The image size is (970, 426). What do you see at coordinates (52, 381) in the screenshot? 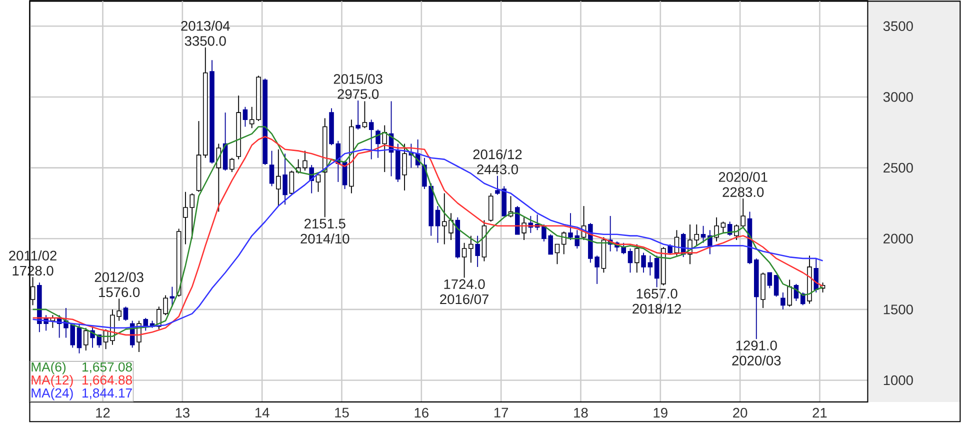
I see `text: MA(12)` at bounding box center [52, 381].